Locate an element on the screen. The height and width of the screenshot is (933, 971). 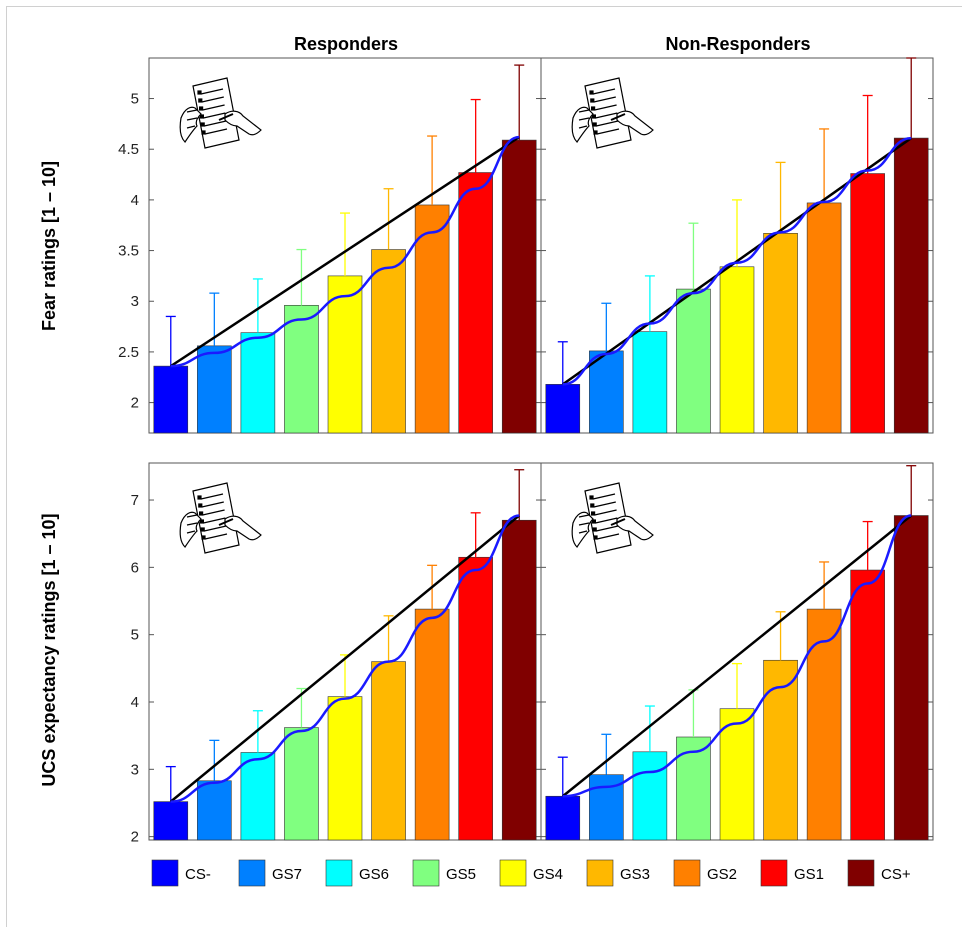
legend-label-GS4: GS4 is located at coordinates (548, 874).